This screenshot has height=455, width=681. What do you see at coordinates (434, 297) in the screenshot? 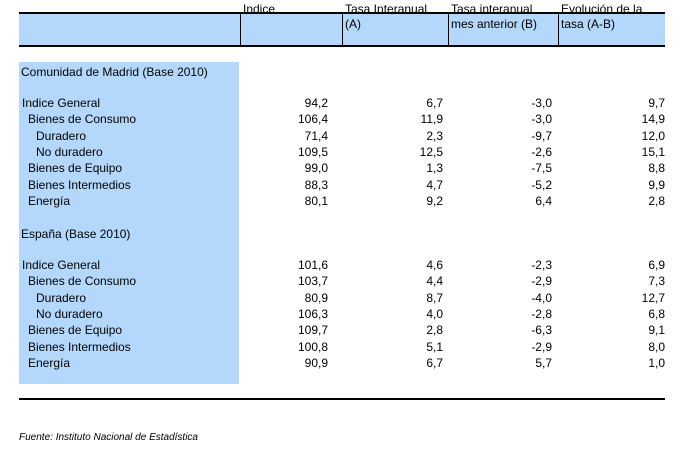
I see `row-value: 8,7` at bounding box center [434, 297].